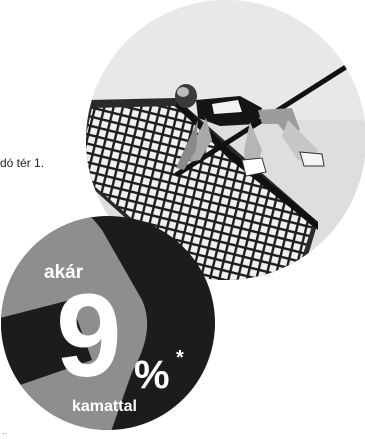 This screenshot has height=439, width=365. Describe the element at coordinates (250, 130) in the screenshot. I see `athlete-image` at that location.